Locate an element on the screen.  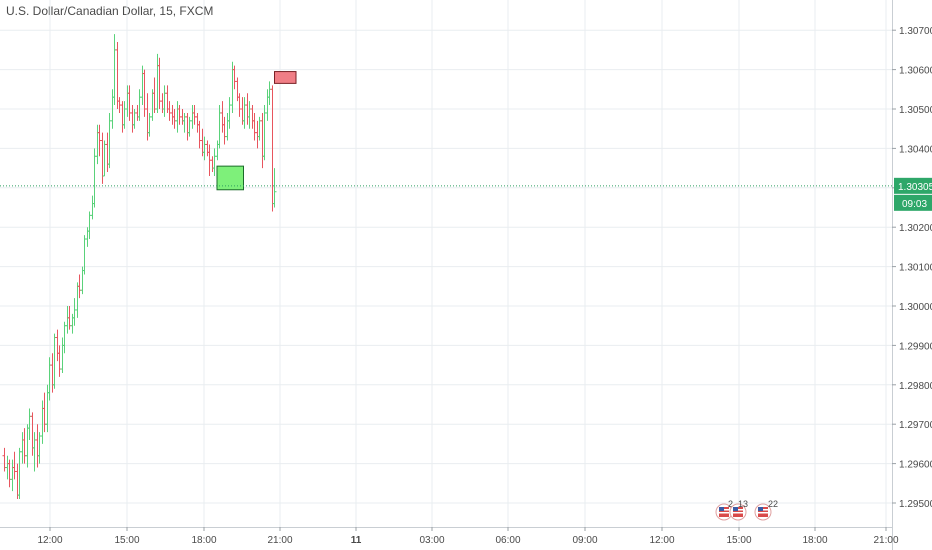
time-tick-label: 11 is located at coordinates (356, 540).